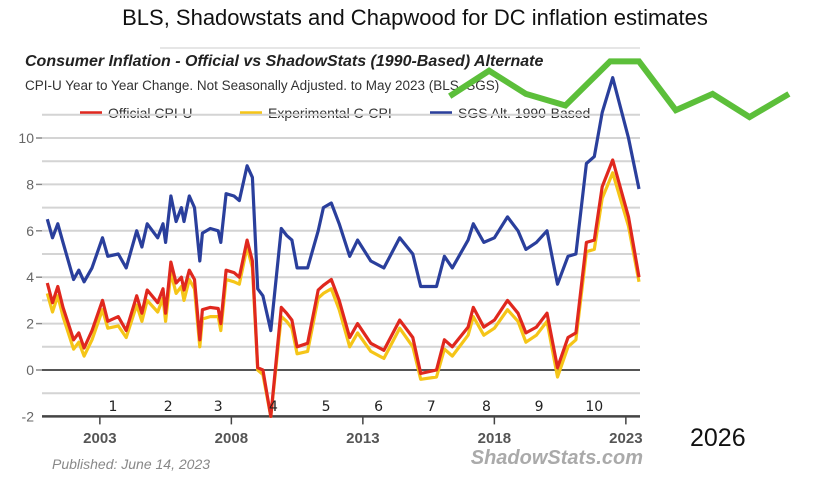 The image size is (830, 497). I want to click on x-axis: 2003 2008 2013 2018 2023, so click(342, 431).